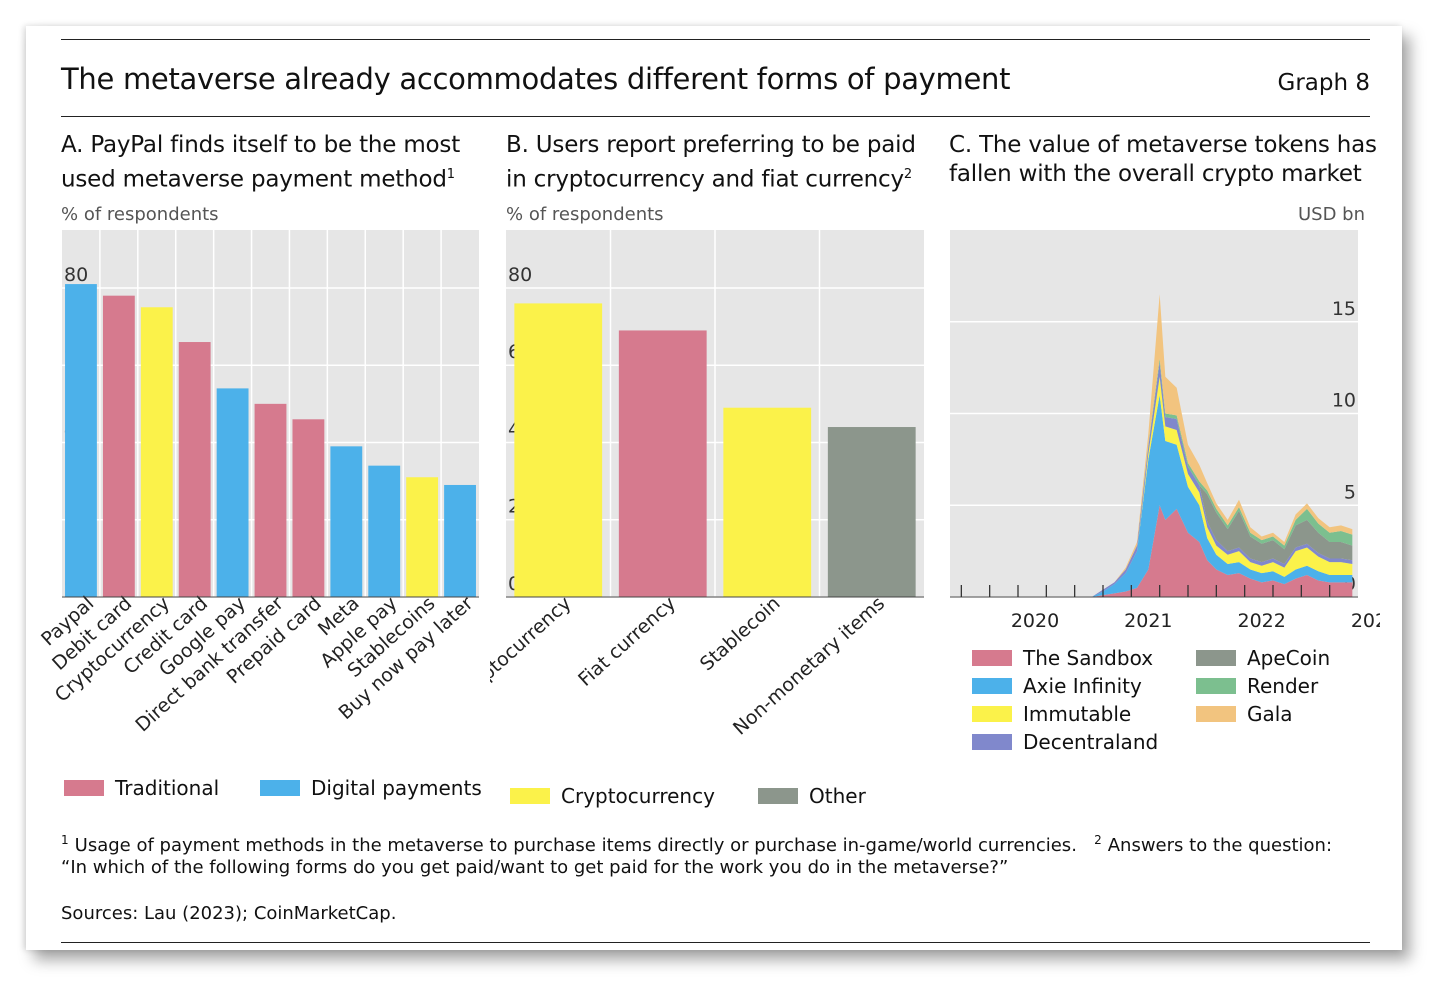 The height and width of the screenshot is (1005, 1456). I want to click on panel-c-xtick-label: 2022, so click(1261, 621).